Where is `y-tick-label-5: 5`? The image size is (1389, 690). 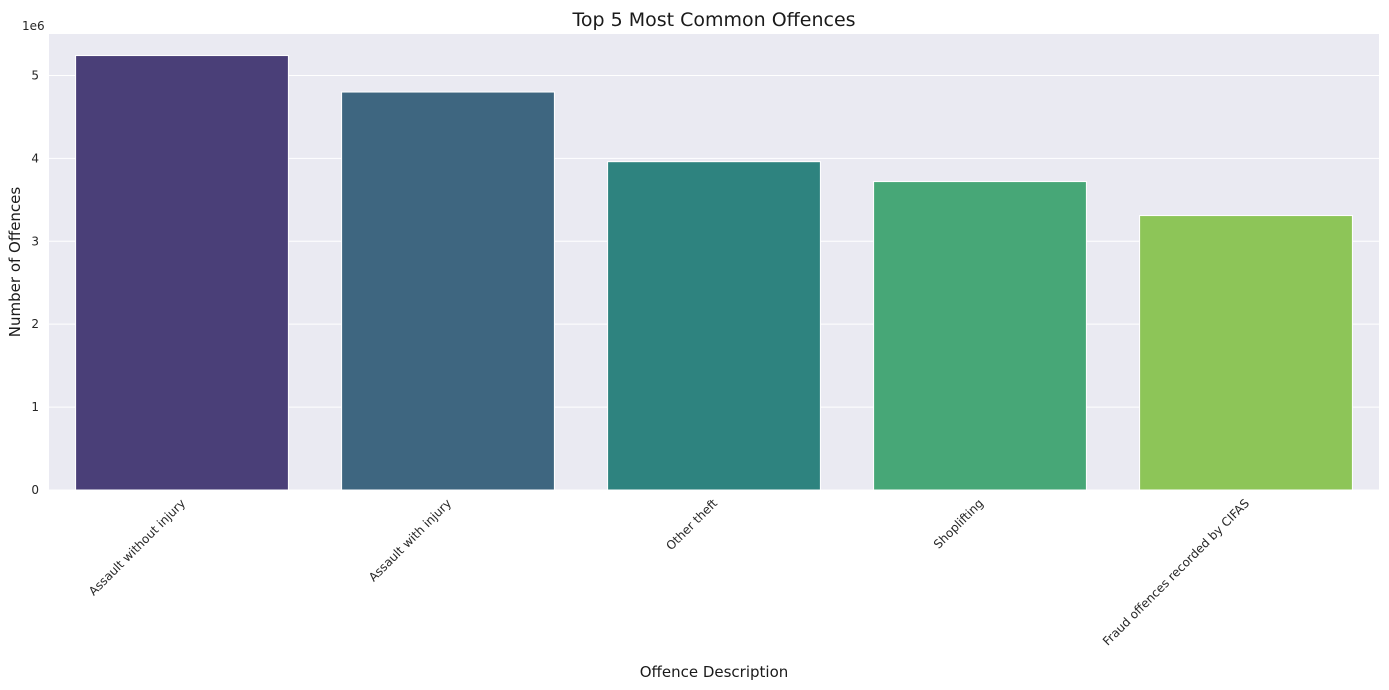
y-tick-label-5: 5 is located at coordinates (35, 75).